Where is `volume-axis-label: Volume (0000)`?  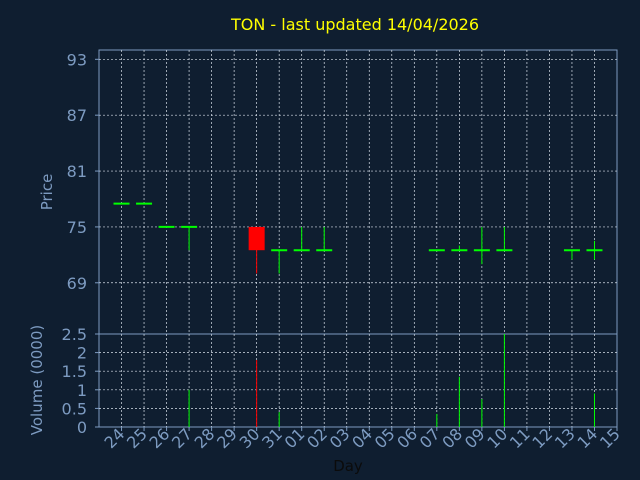 volume-axis-label: Volume (0000) is located at coordinates (37, 380).